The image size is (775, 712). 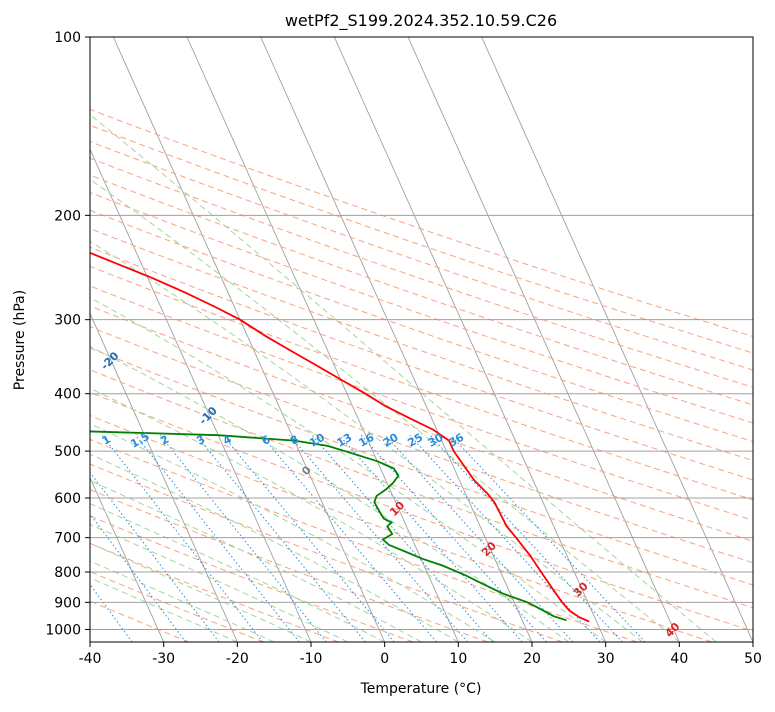 What do you see at coordinates (67, 499) in the screenshot?
I see `y-tick-label: 600` at bounding box center [67, 499].